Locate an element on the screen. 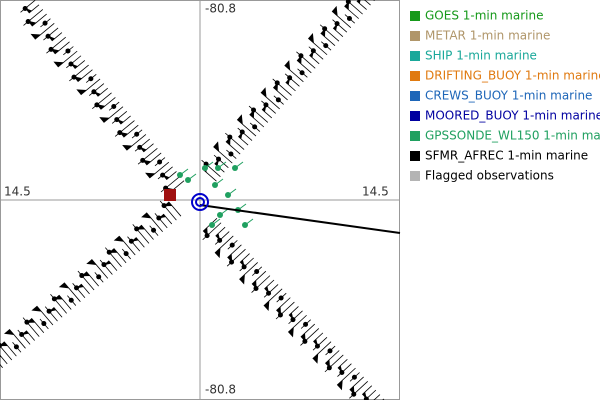  left-label: 14.5 is located at coordinates (17, 192).